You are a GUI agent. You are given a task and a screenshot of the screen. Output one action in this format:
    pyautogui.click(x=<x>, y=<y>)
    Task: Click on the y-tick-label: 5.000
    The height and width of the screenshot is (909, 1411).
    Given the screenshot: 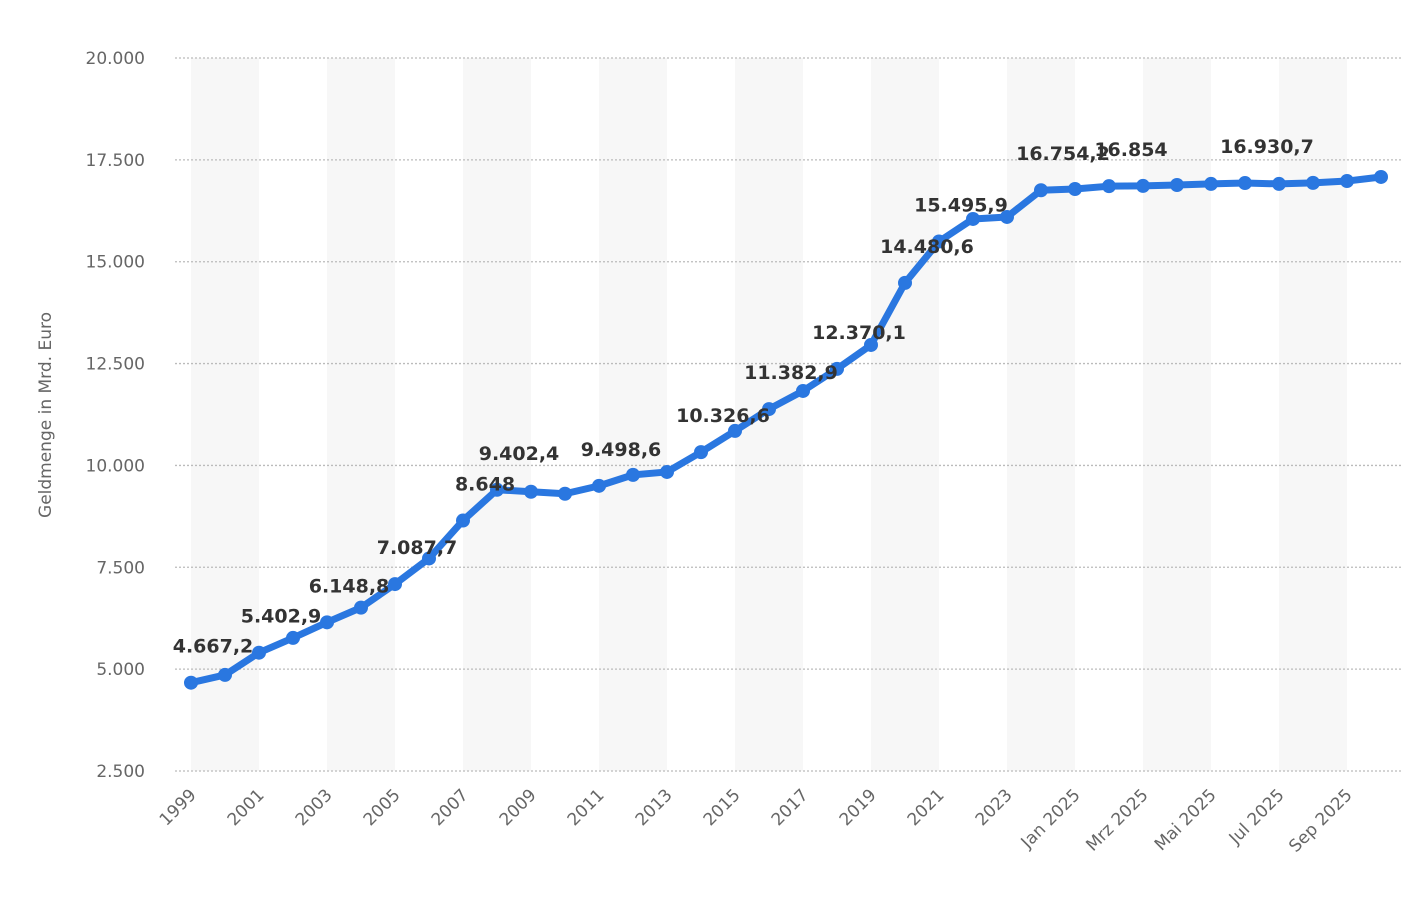 What is the action you would take?
    pyautogui.click(x=120, y=670)
    